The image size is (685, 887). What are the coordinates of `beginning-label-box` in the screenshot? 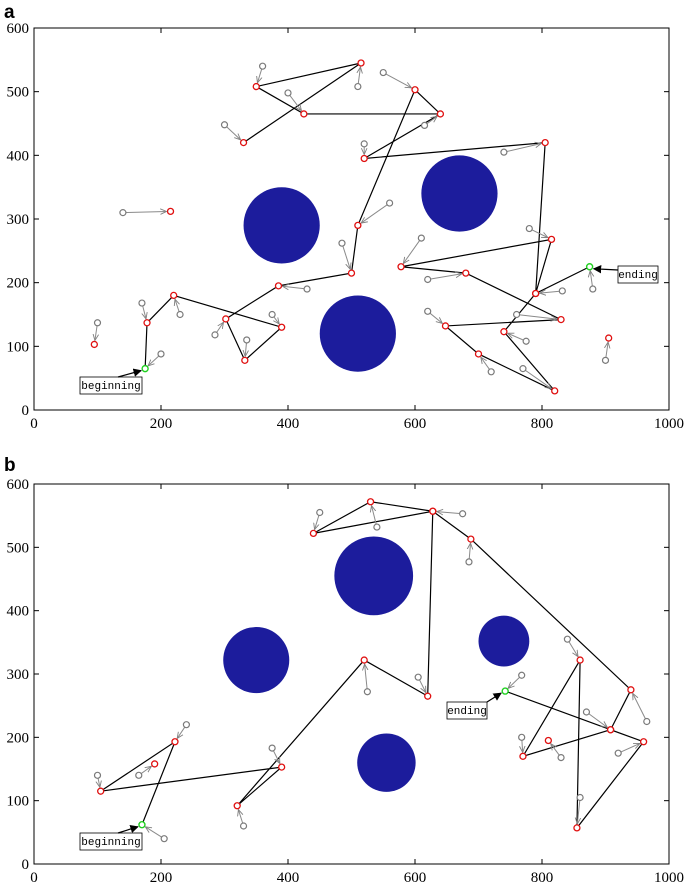 It's located at (111, 841).